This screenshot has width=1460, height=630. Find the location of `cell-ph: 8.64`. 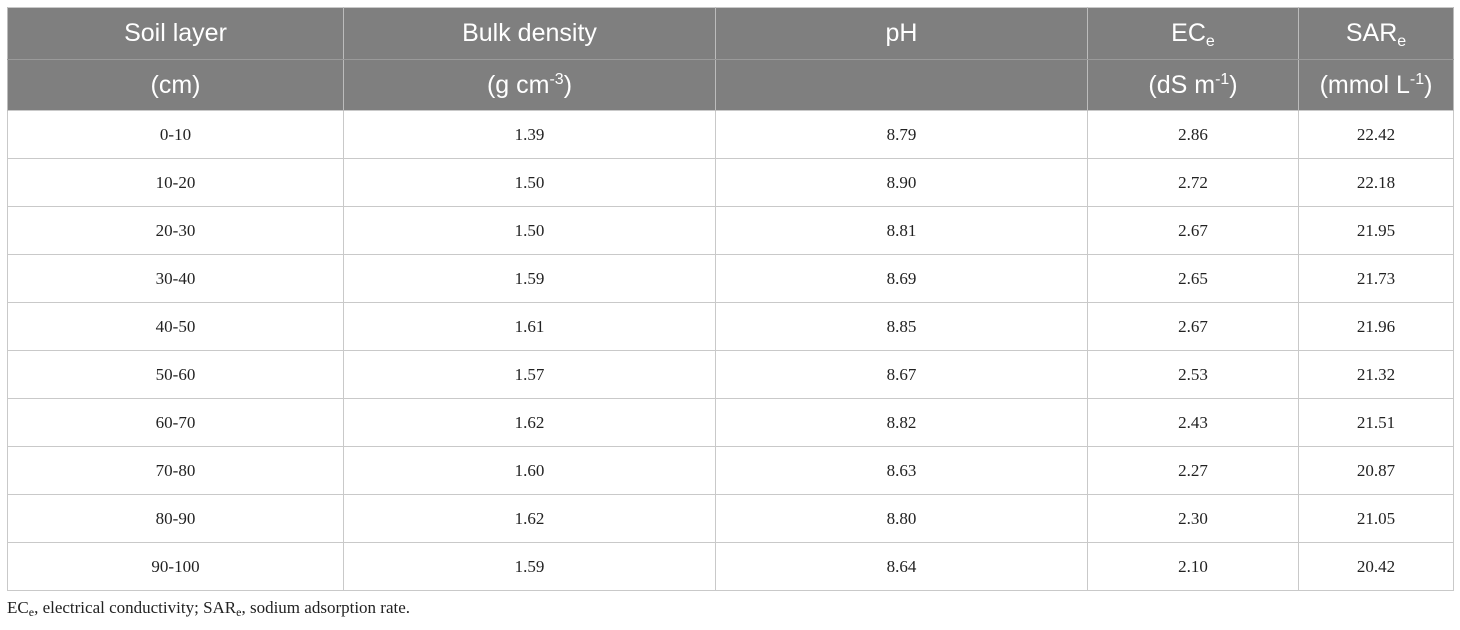

cell-ph: 8.64 is located at coordinates (901, 566).